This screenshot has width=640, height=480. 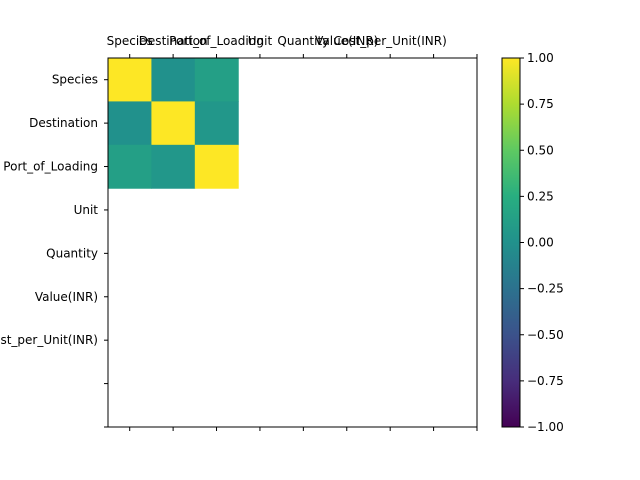 I want to click on colorbar-tick-label: 0.25, so click(x=540, y=196).